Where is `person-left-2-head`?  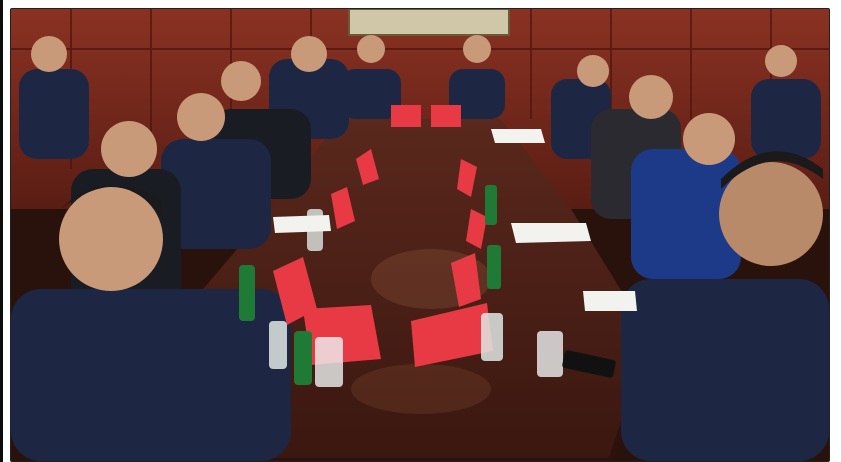
person-left-2-head is located at coordinates (309, 54).